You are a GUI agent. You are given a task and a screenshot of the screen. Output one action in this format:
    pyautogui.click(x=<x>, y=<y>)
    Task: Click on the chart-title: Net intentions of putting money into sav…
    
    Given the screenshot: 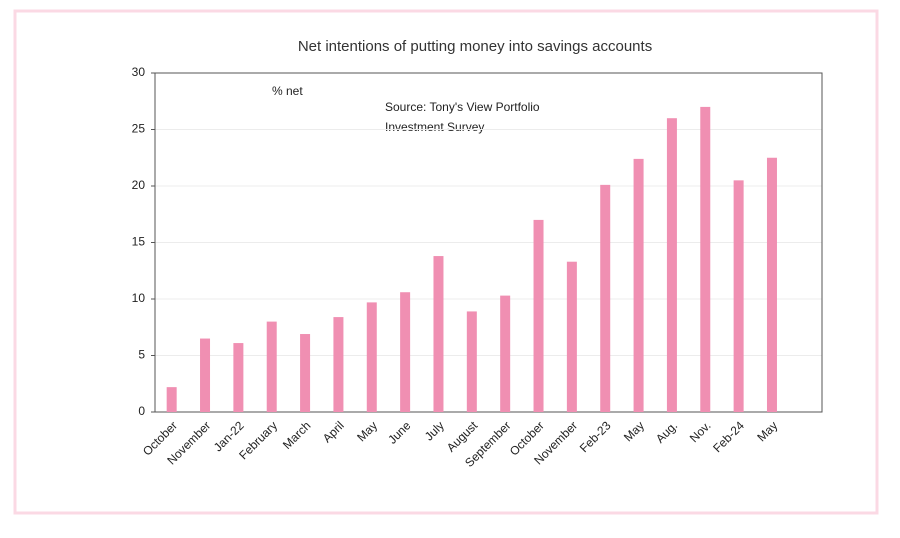 What is the action you would take?
    pyautogui.click(x=475, y=46)
    